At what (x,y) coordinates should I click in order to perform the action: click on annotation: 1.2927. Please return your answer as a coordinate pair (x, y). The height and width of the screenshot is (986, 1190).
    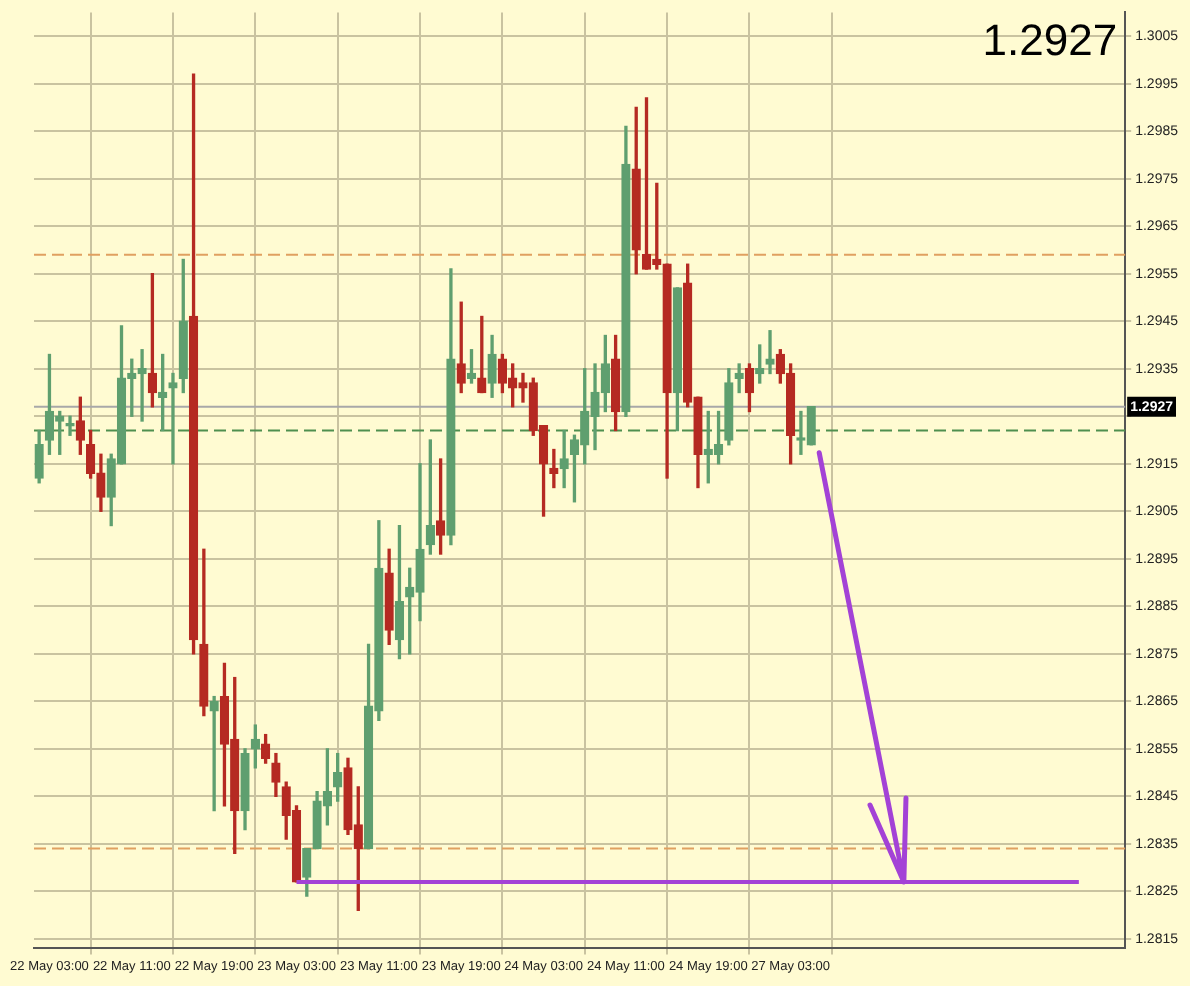
    Looking at the image, I should click on (1050, 39).